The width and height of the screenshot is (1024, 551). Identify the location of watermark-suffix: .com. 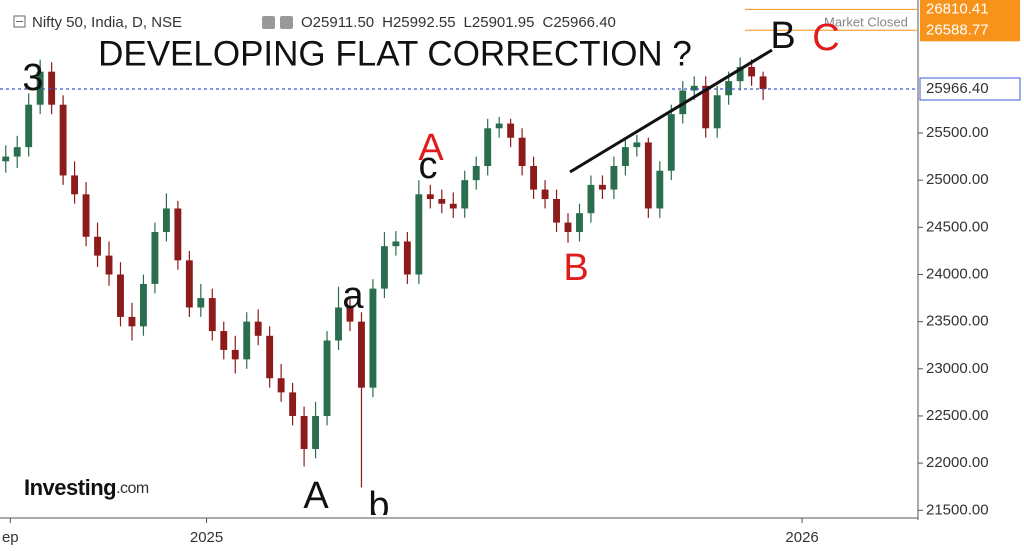
(132, 488).